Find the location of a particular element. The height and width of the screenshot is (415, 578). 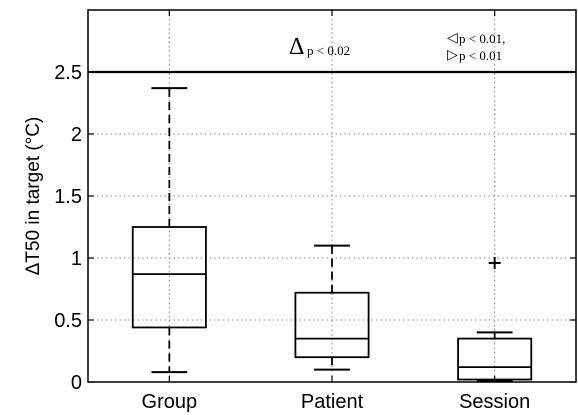

y-tick-label-5: 2.5 is located at coordinates (68, 73).